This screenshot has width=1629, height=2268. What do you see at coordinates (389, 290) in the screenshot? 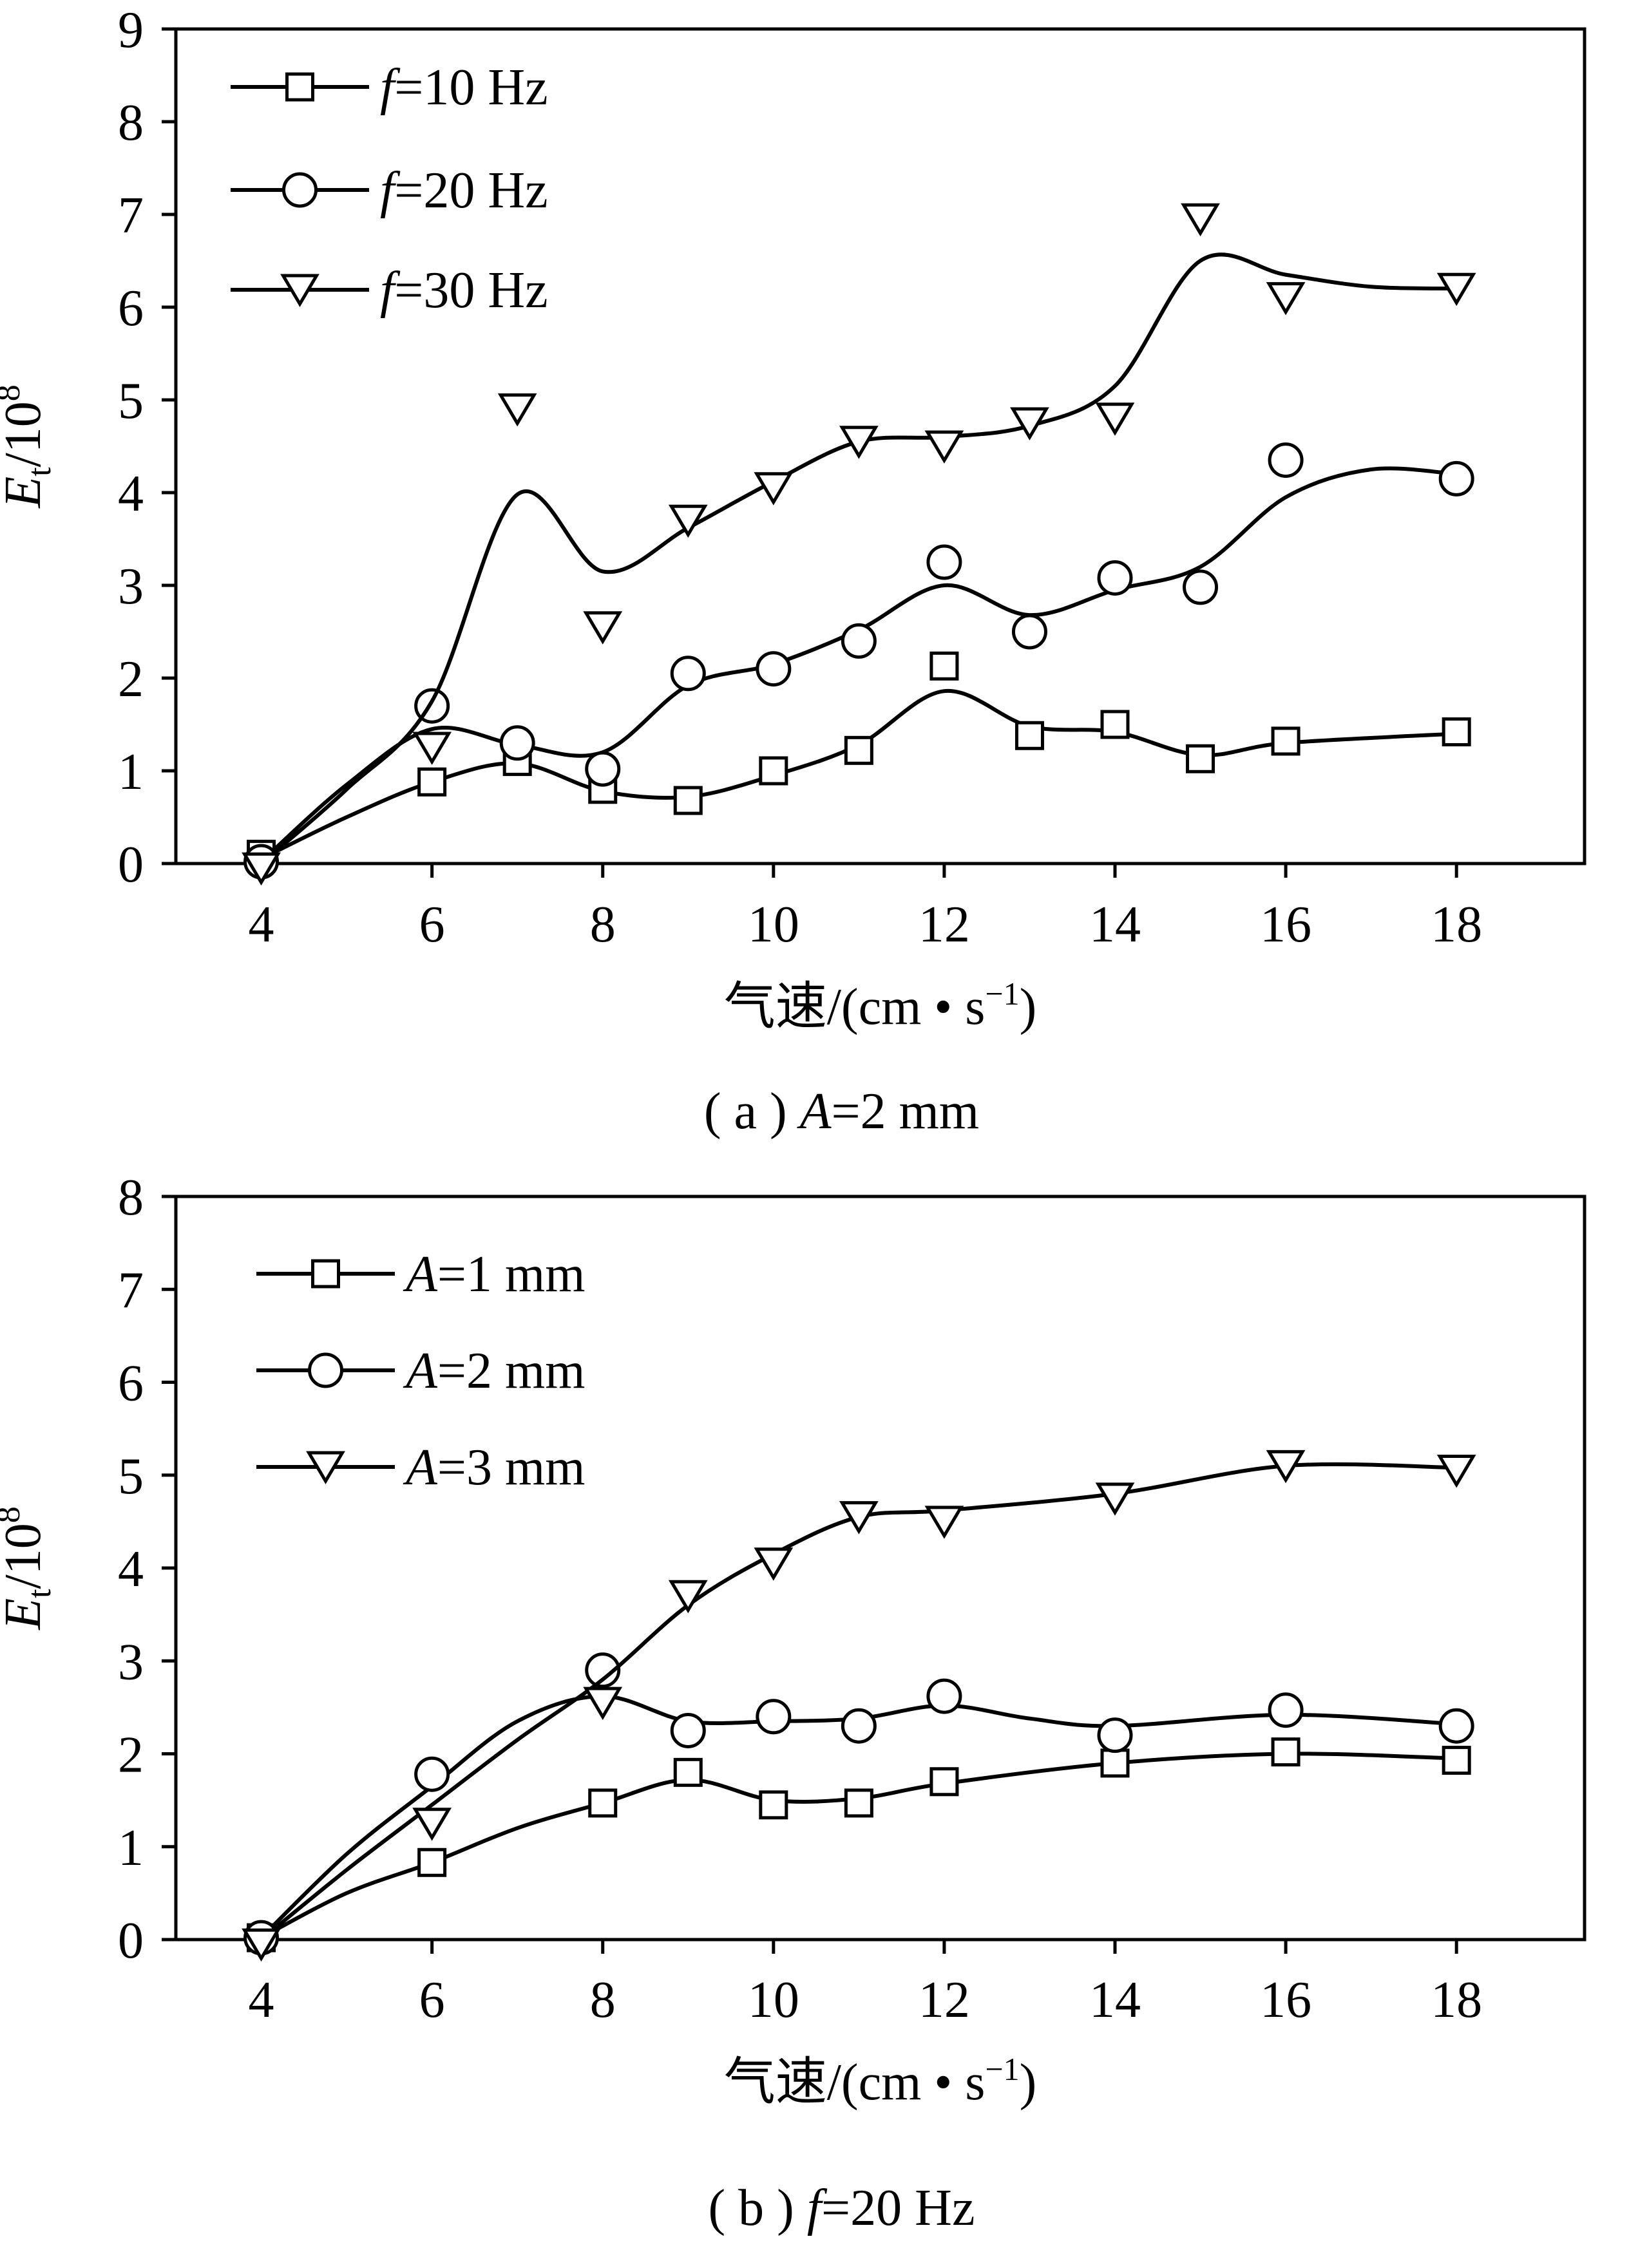
I see `legend-entry: f=30 Hz` at bounding box center [389, 290].